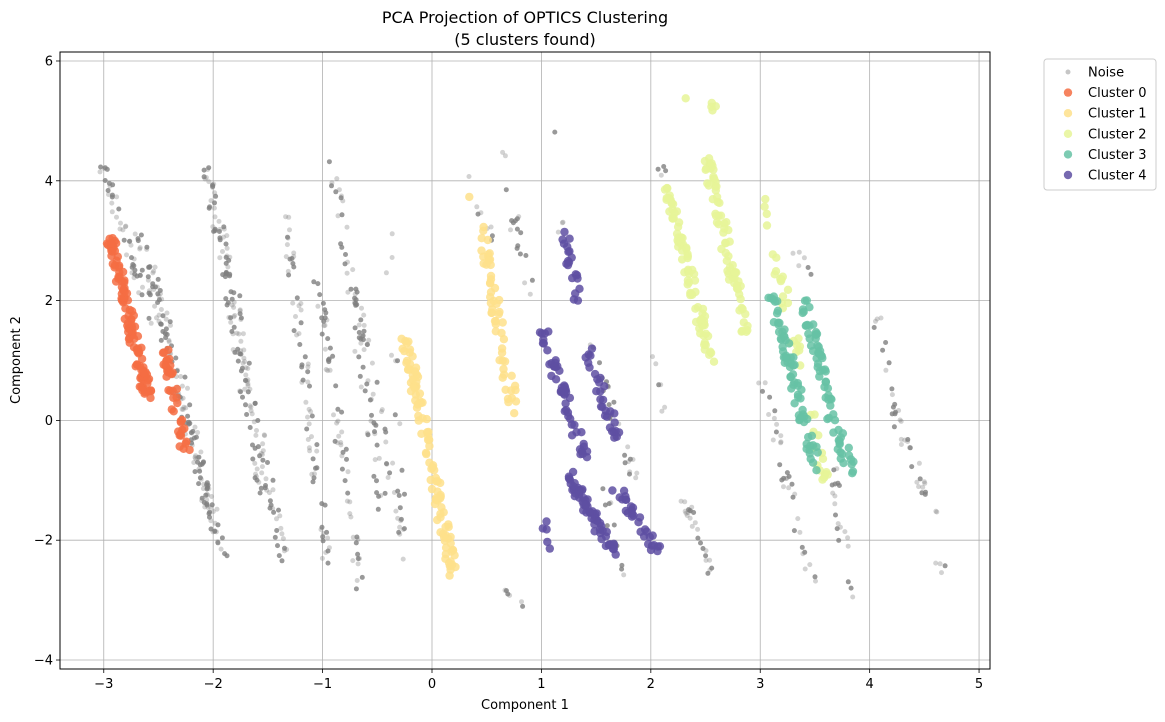  Describe the element at coordinates (524, 39) in the screenshot. I see `chart-subtitle: (5 clusters found)` at that location.